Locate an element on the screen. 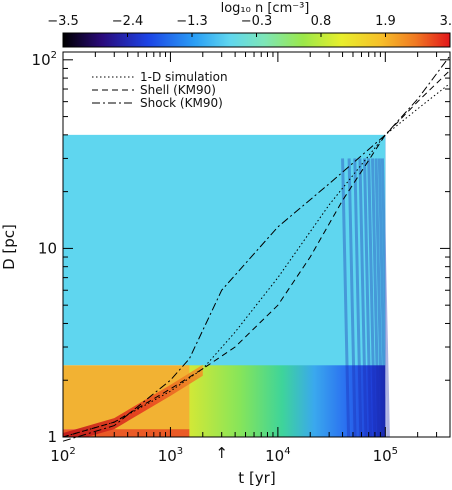 The height and width of the screenshot is (490, 452). colorbar-tick-label: 0.8 is located at coordinates (321, 21).